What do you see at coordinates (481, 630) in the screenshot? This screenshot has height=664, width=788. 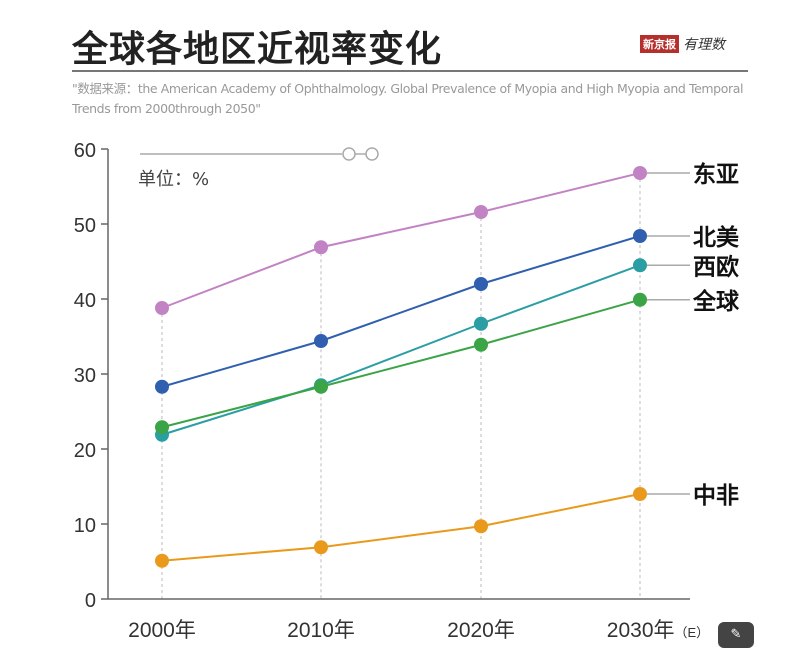 I see `x-tick-label: 2020年` at bounding box center [481, 630].